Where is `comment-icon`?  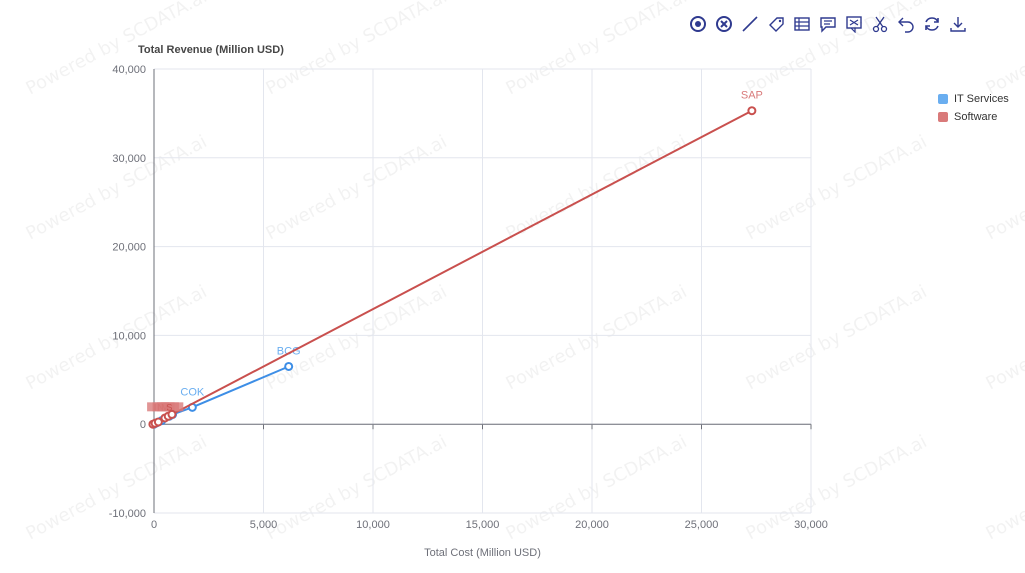
comment-icon is located at coordinates (828, 24).